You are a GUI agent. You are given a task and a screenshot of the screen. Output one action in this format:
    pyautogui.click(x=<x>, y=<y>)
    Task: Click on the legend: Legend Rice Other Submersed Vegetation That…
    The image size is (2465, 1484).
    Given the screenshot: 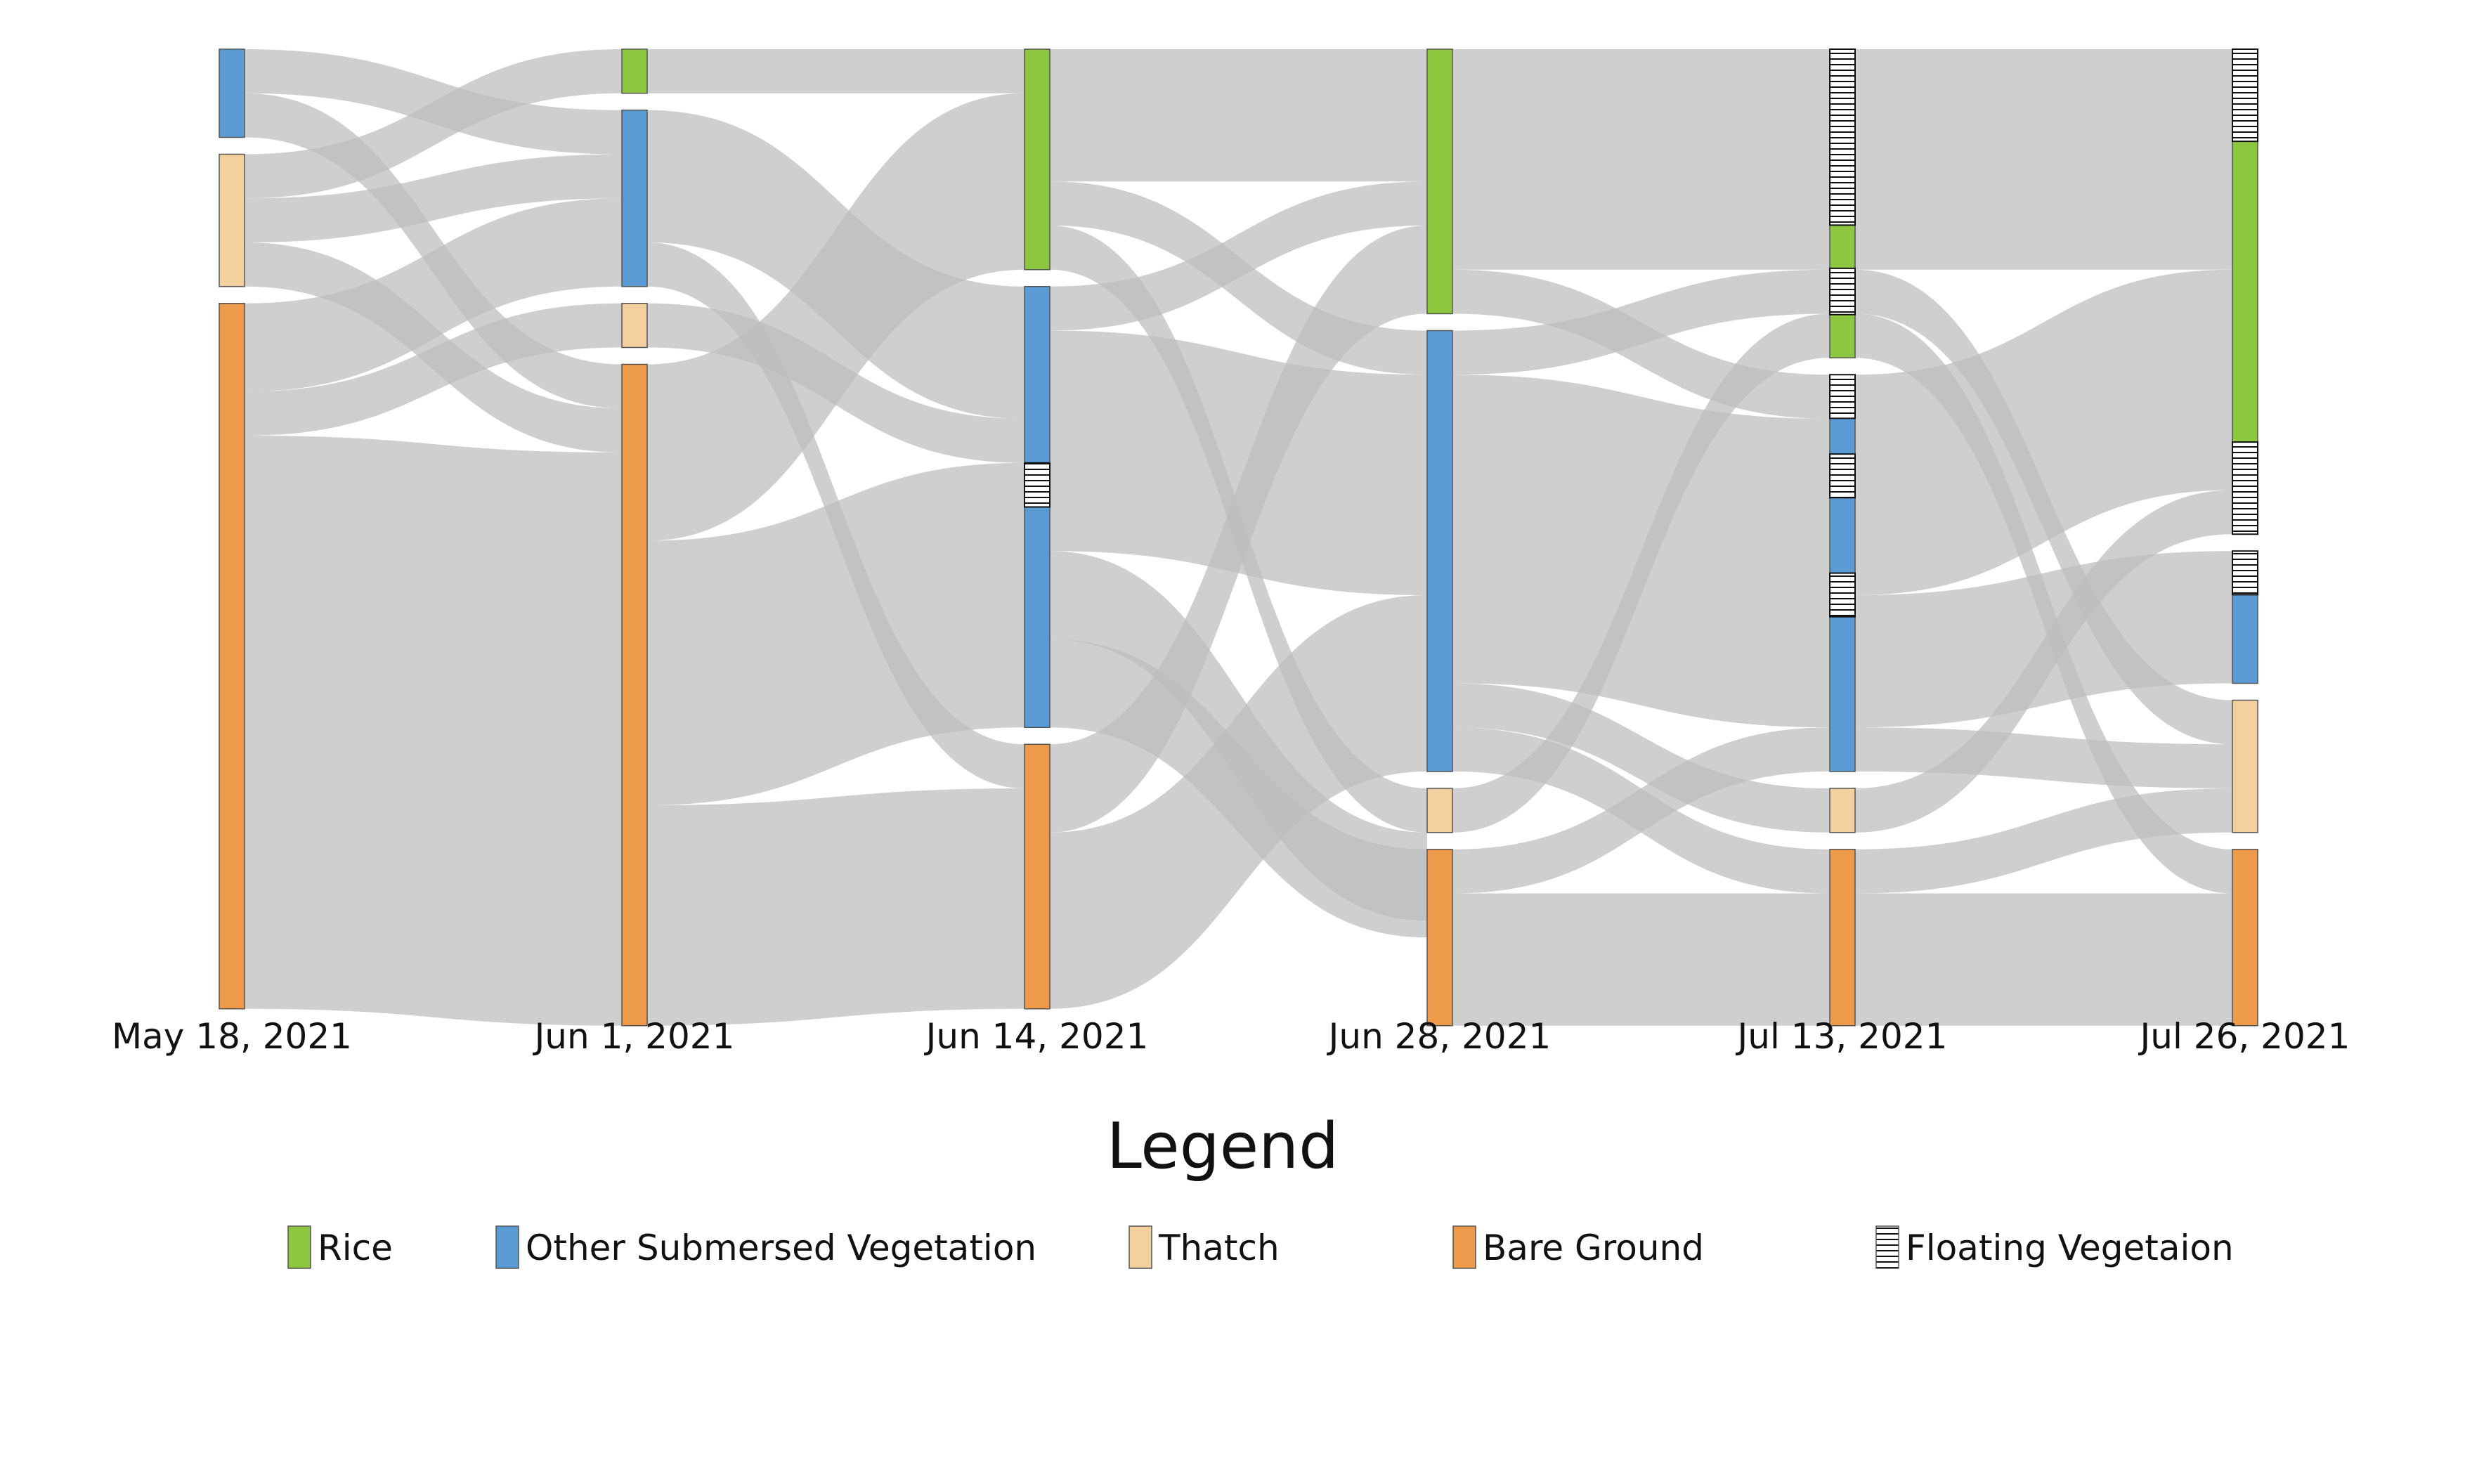 What is the action you would take?
    pyautogui.click(x=1260, y=1189)
    